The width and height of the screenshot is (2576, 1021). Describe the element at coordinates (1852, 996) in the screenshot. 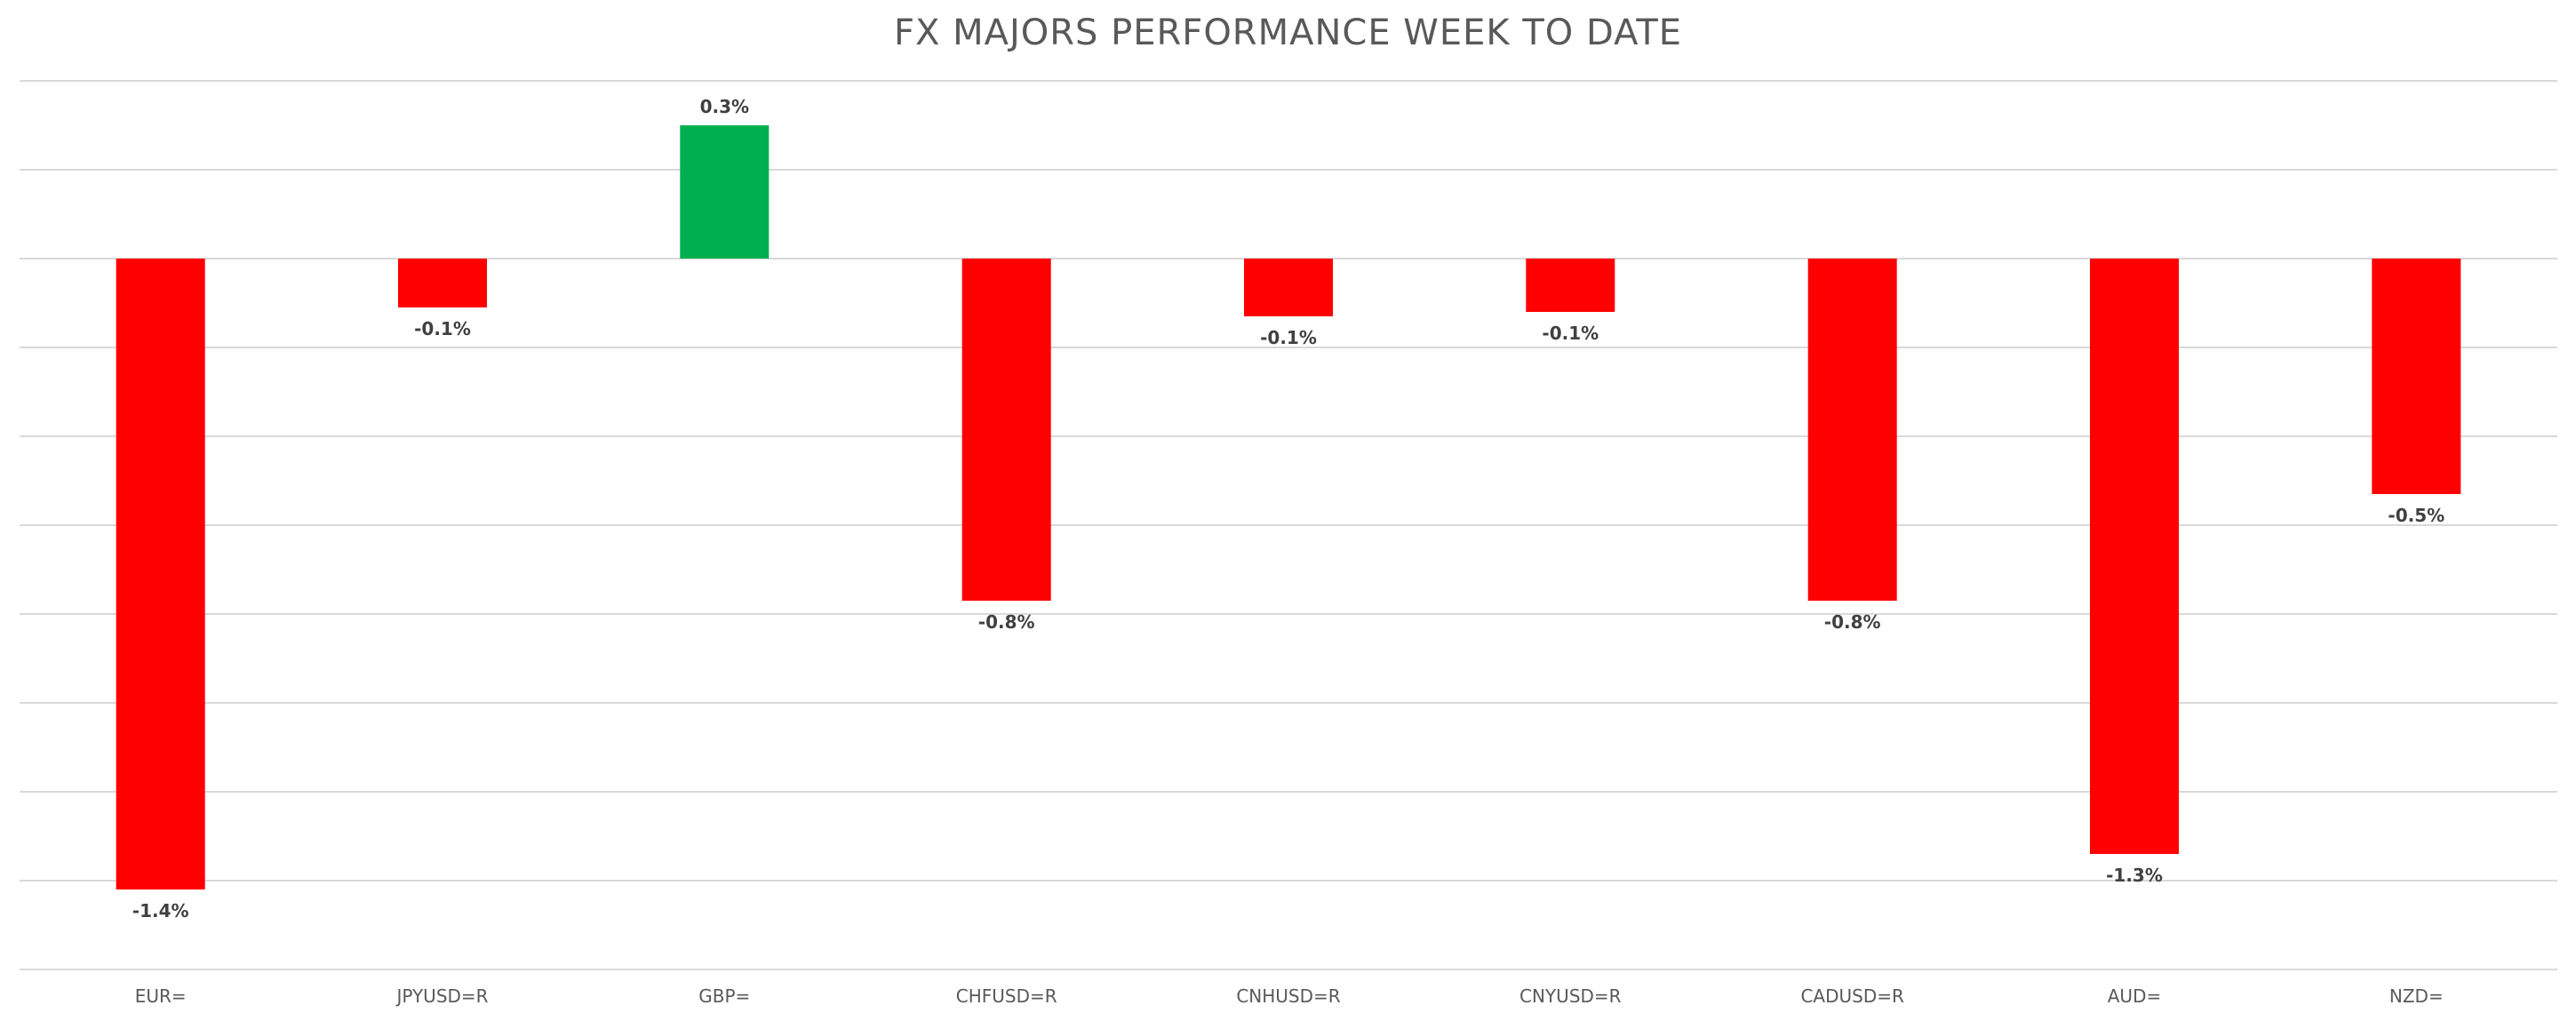

I see `x-tick-label: CADUSD=R` at that location.